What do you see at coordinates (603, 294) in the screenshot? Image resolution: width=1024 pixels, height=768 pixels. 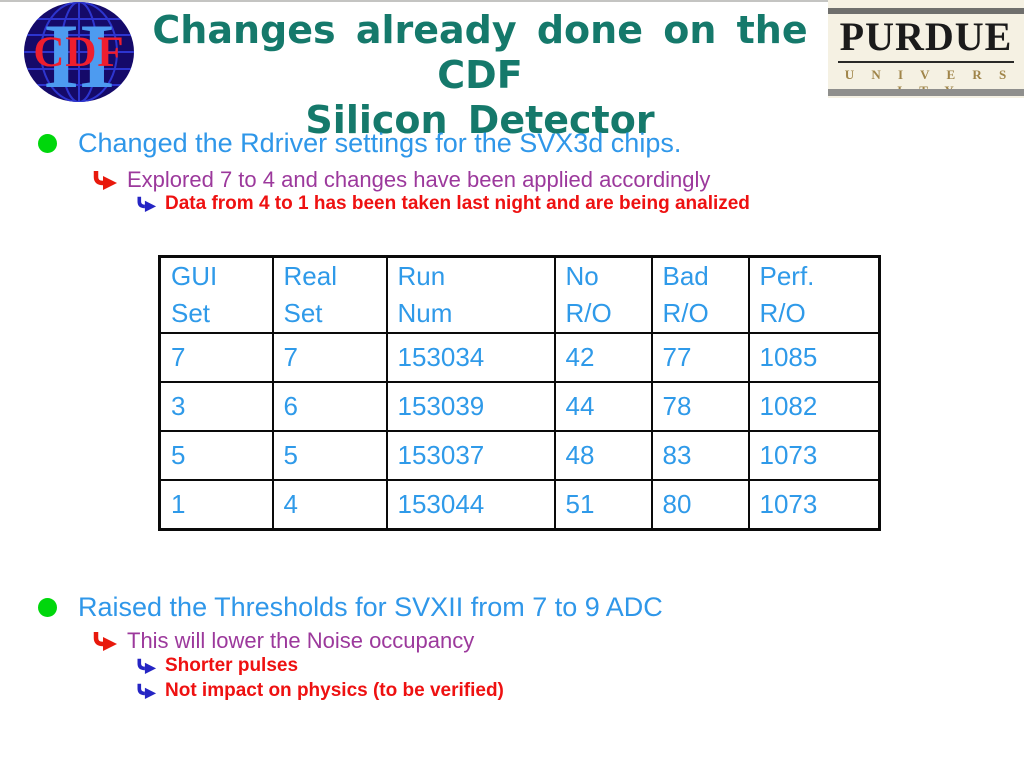 I see `col-header-no-ro: No R/O` at bounding box center [603, 294].